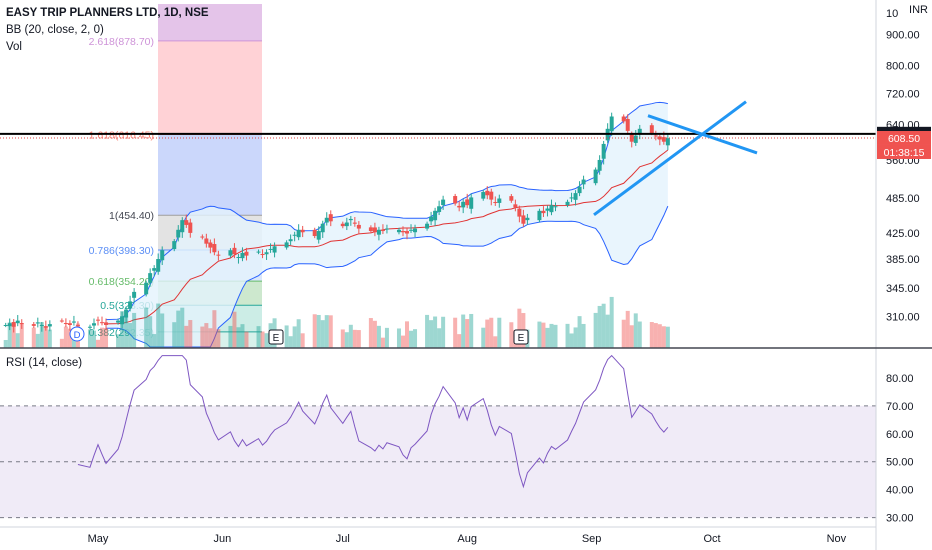 Image resolution: width=932 pixels, height=550 pixels. I want to click on time-tick-label: Aug, so click(467, 539).